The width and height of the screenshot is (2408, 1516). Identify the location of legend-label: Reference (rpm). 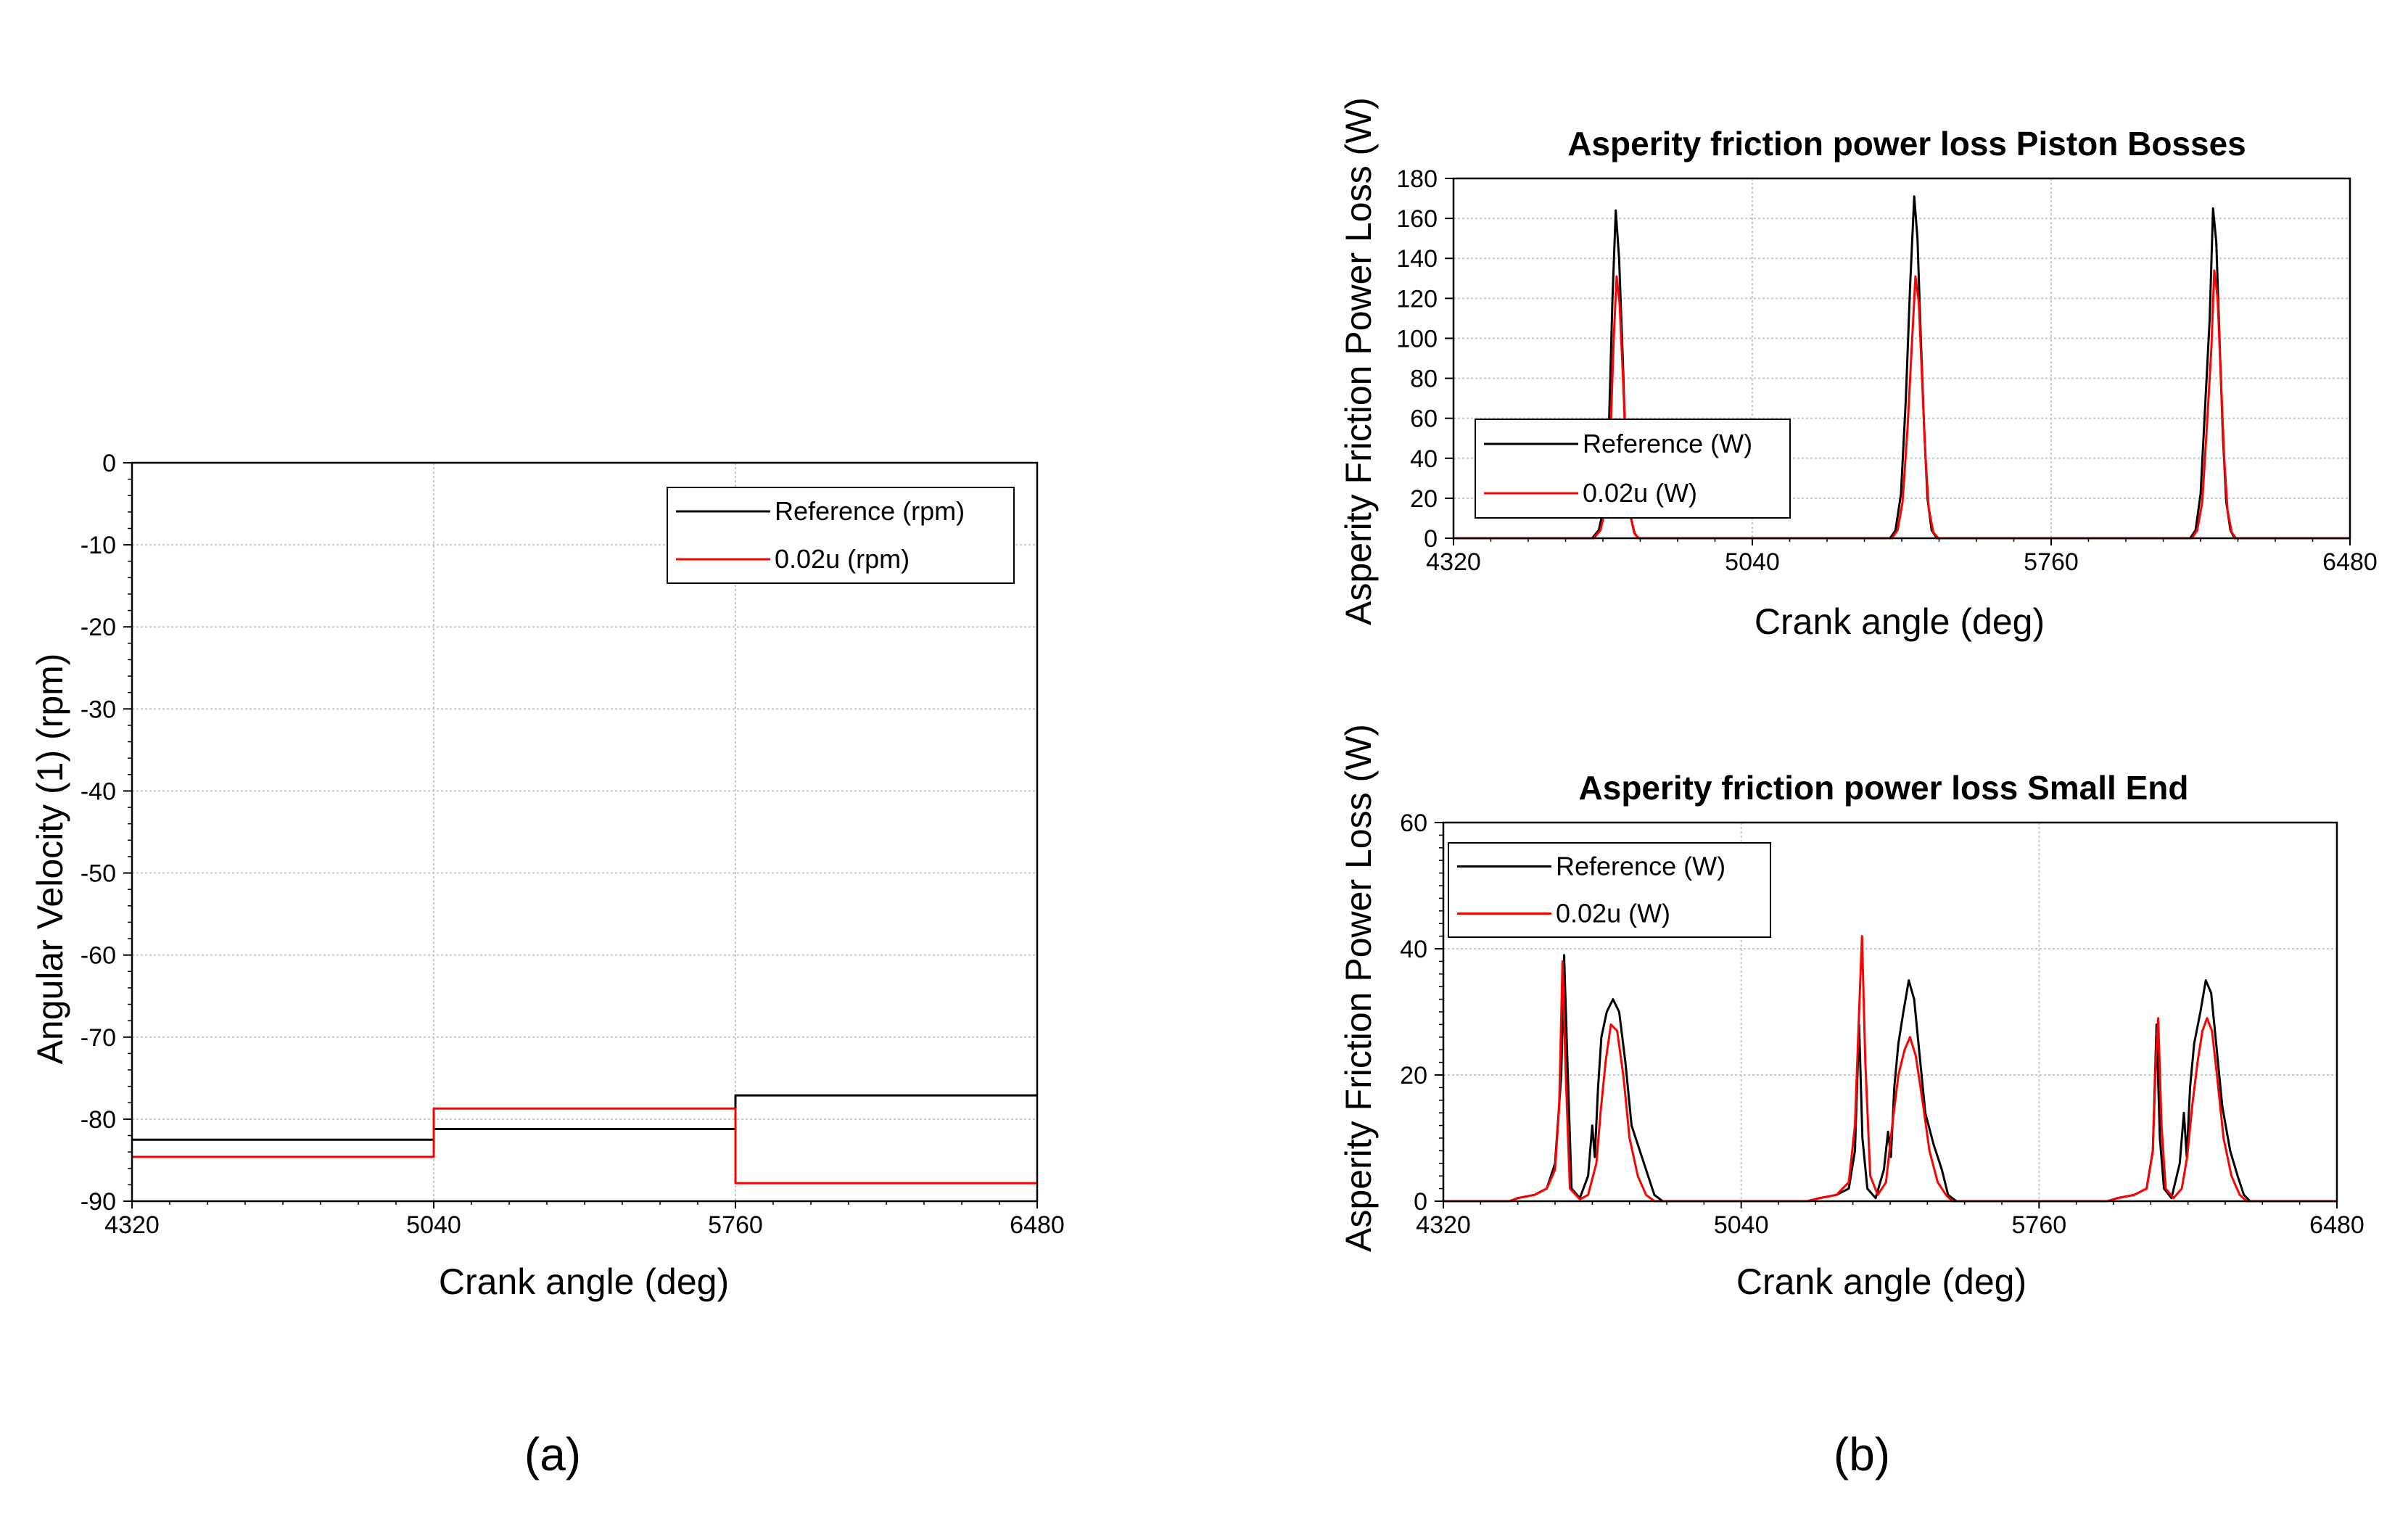
(870, 511).